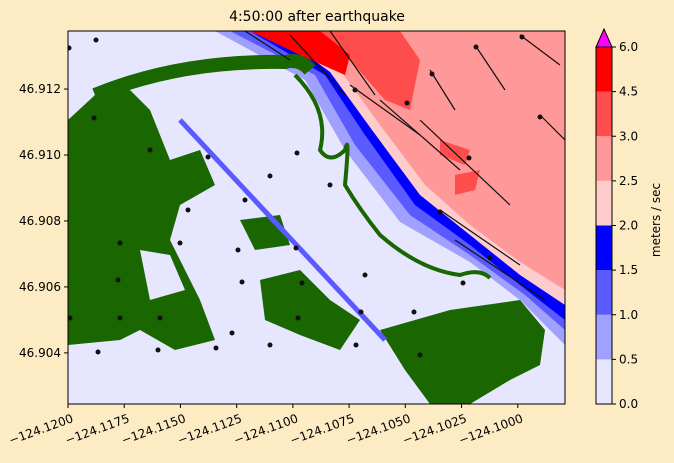 Image resolution: width=674 pixels, height=463 pixels. I want to click on levee, so click(392, 176).